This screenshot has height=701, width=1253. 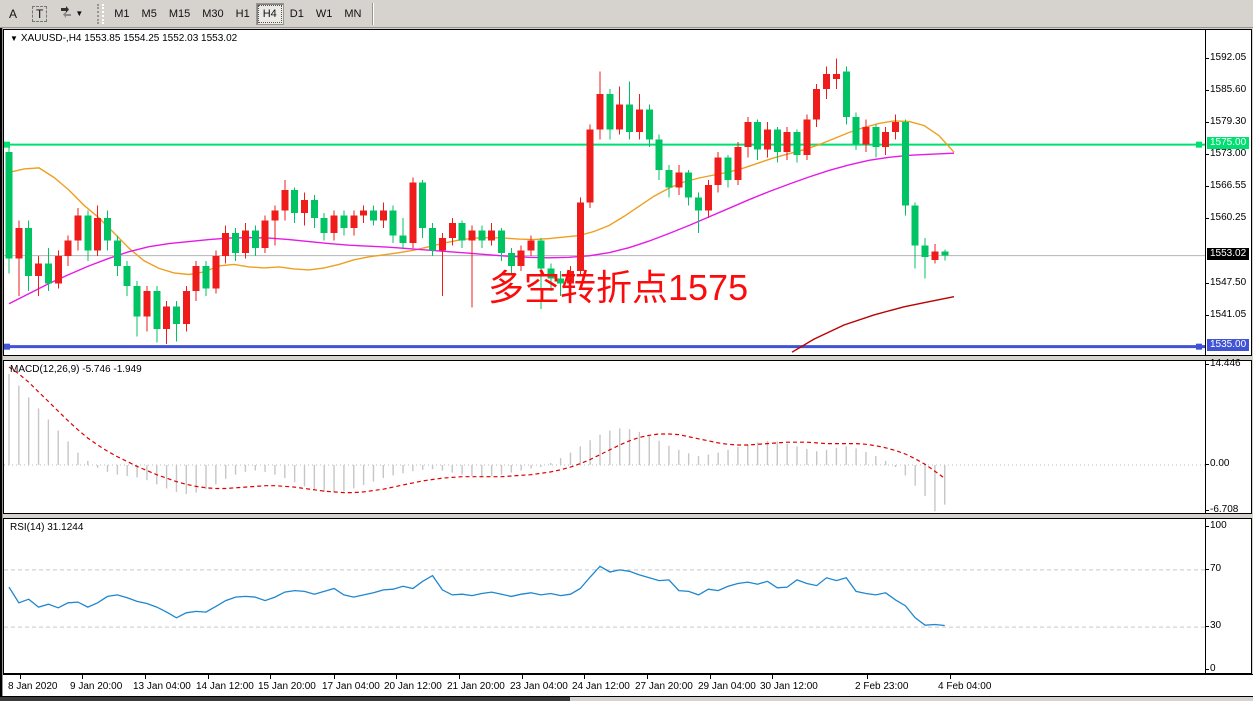 What do you see at coordinates (1227, 437) in the screenshot?
I see `macd-axis: 14.446 0.00 -6.708` at bounding box center [1227, 437].